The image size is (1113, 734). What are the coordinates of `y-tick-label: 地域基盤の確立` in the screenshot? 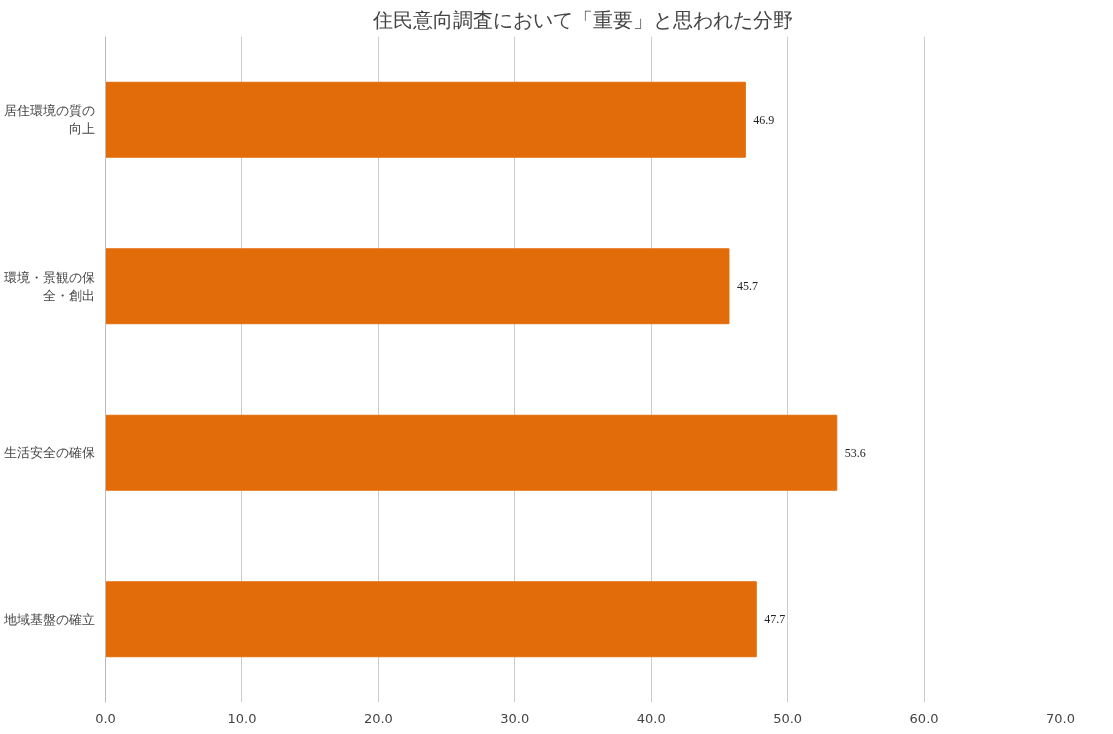 It's located at (48, 619).